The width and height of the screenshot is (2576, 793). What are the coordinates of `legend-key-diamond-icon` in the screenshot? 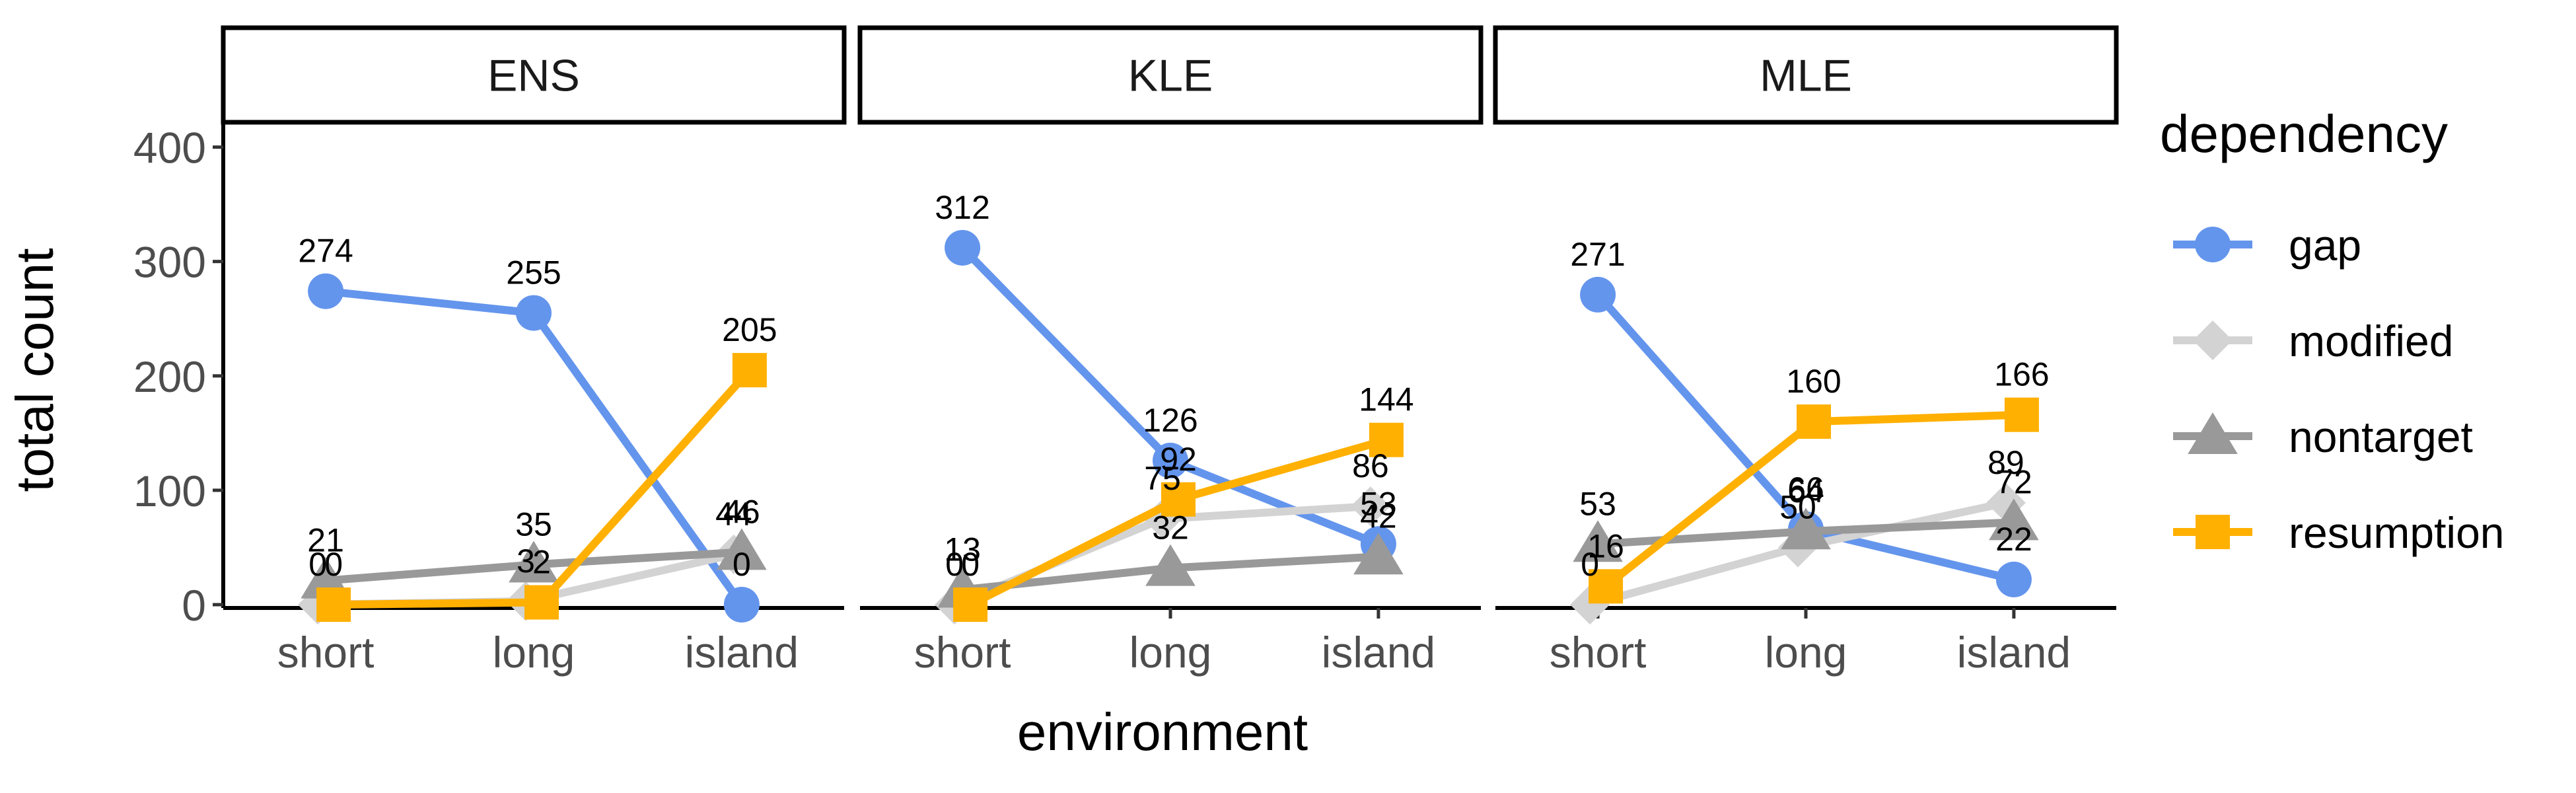 It's located at (2213, 340).